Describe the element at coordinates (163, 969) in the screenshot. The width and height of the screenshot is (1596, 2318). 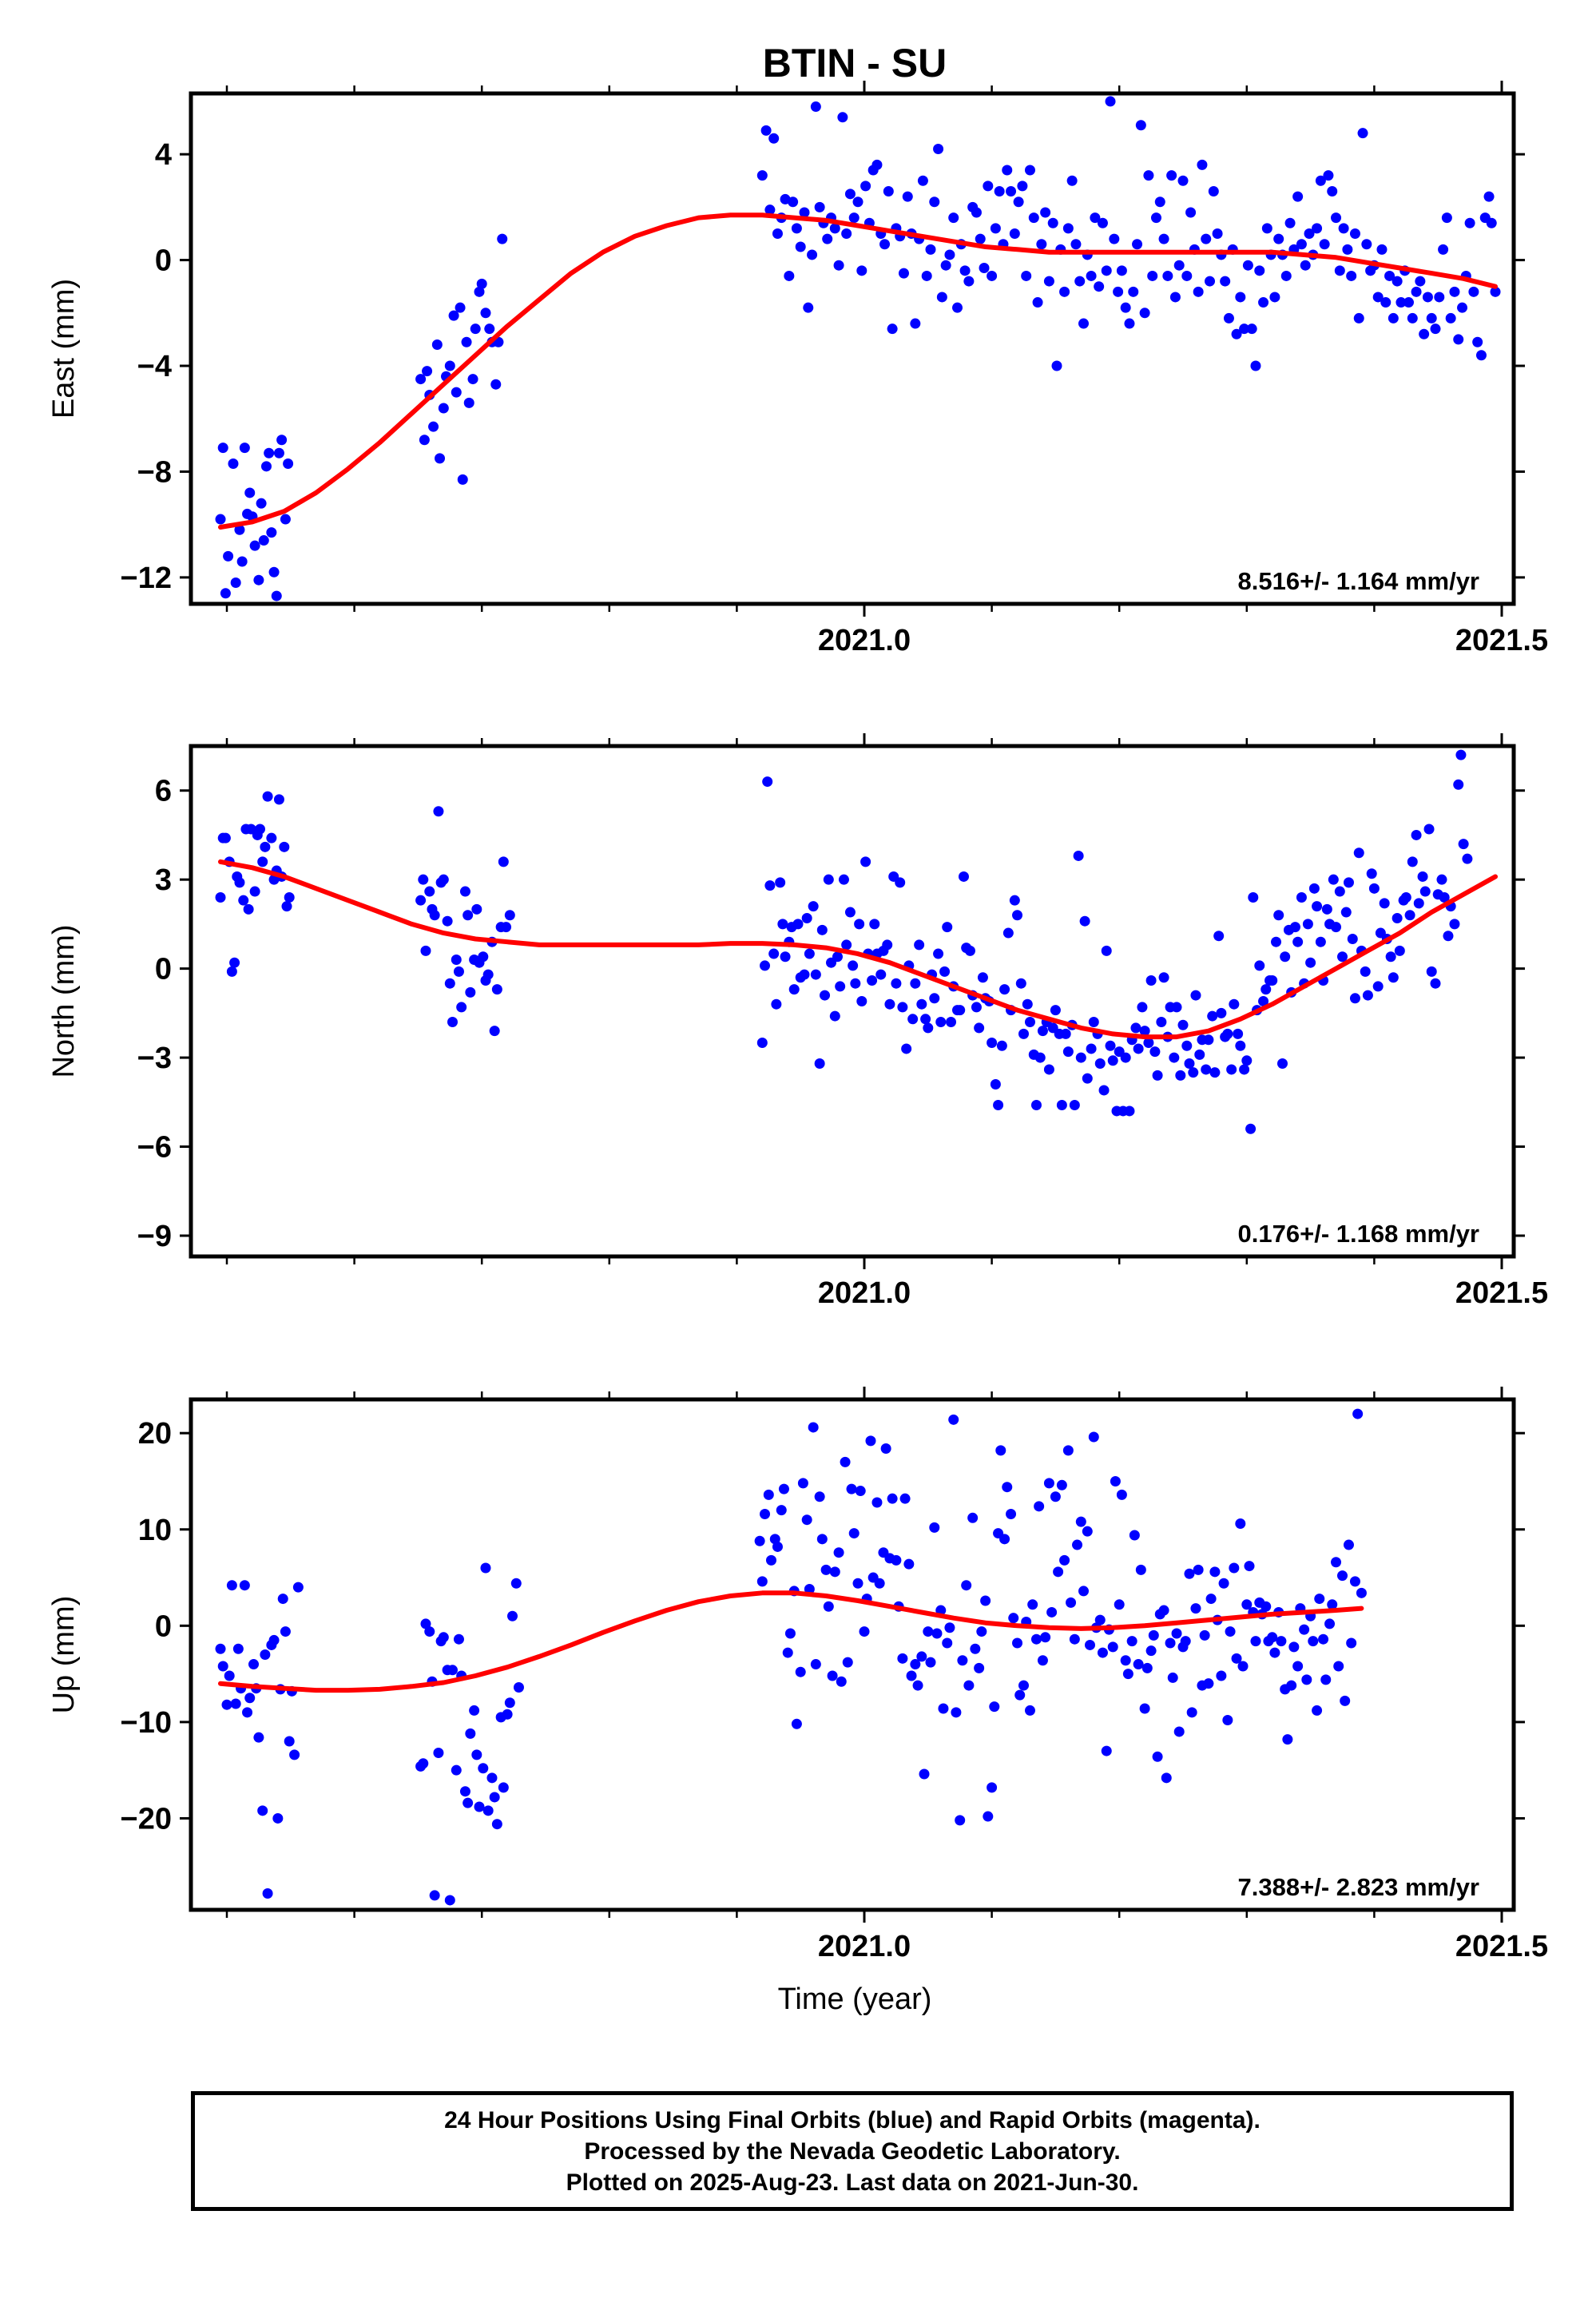
I see `y-tick-label: 0` at that location.